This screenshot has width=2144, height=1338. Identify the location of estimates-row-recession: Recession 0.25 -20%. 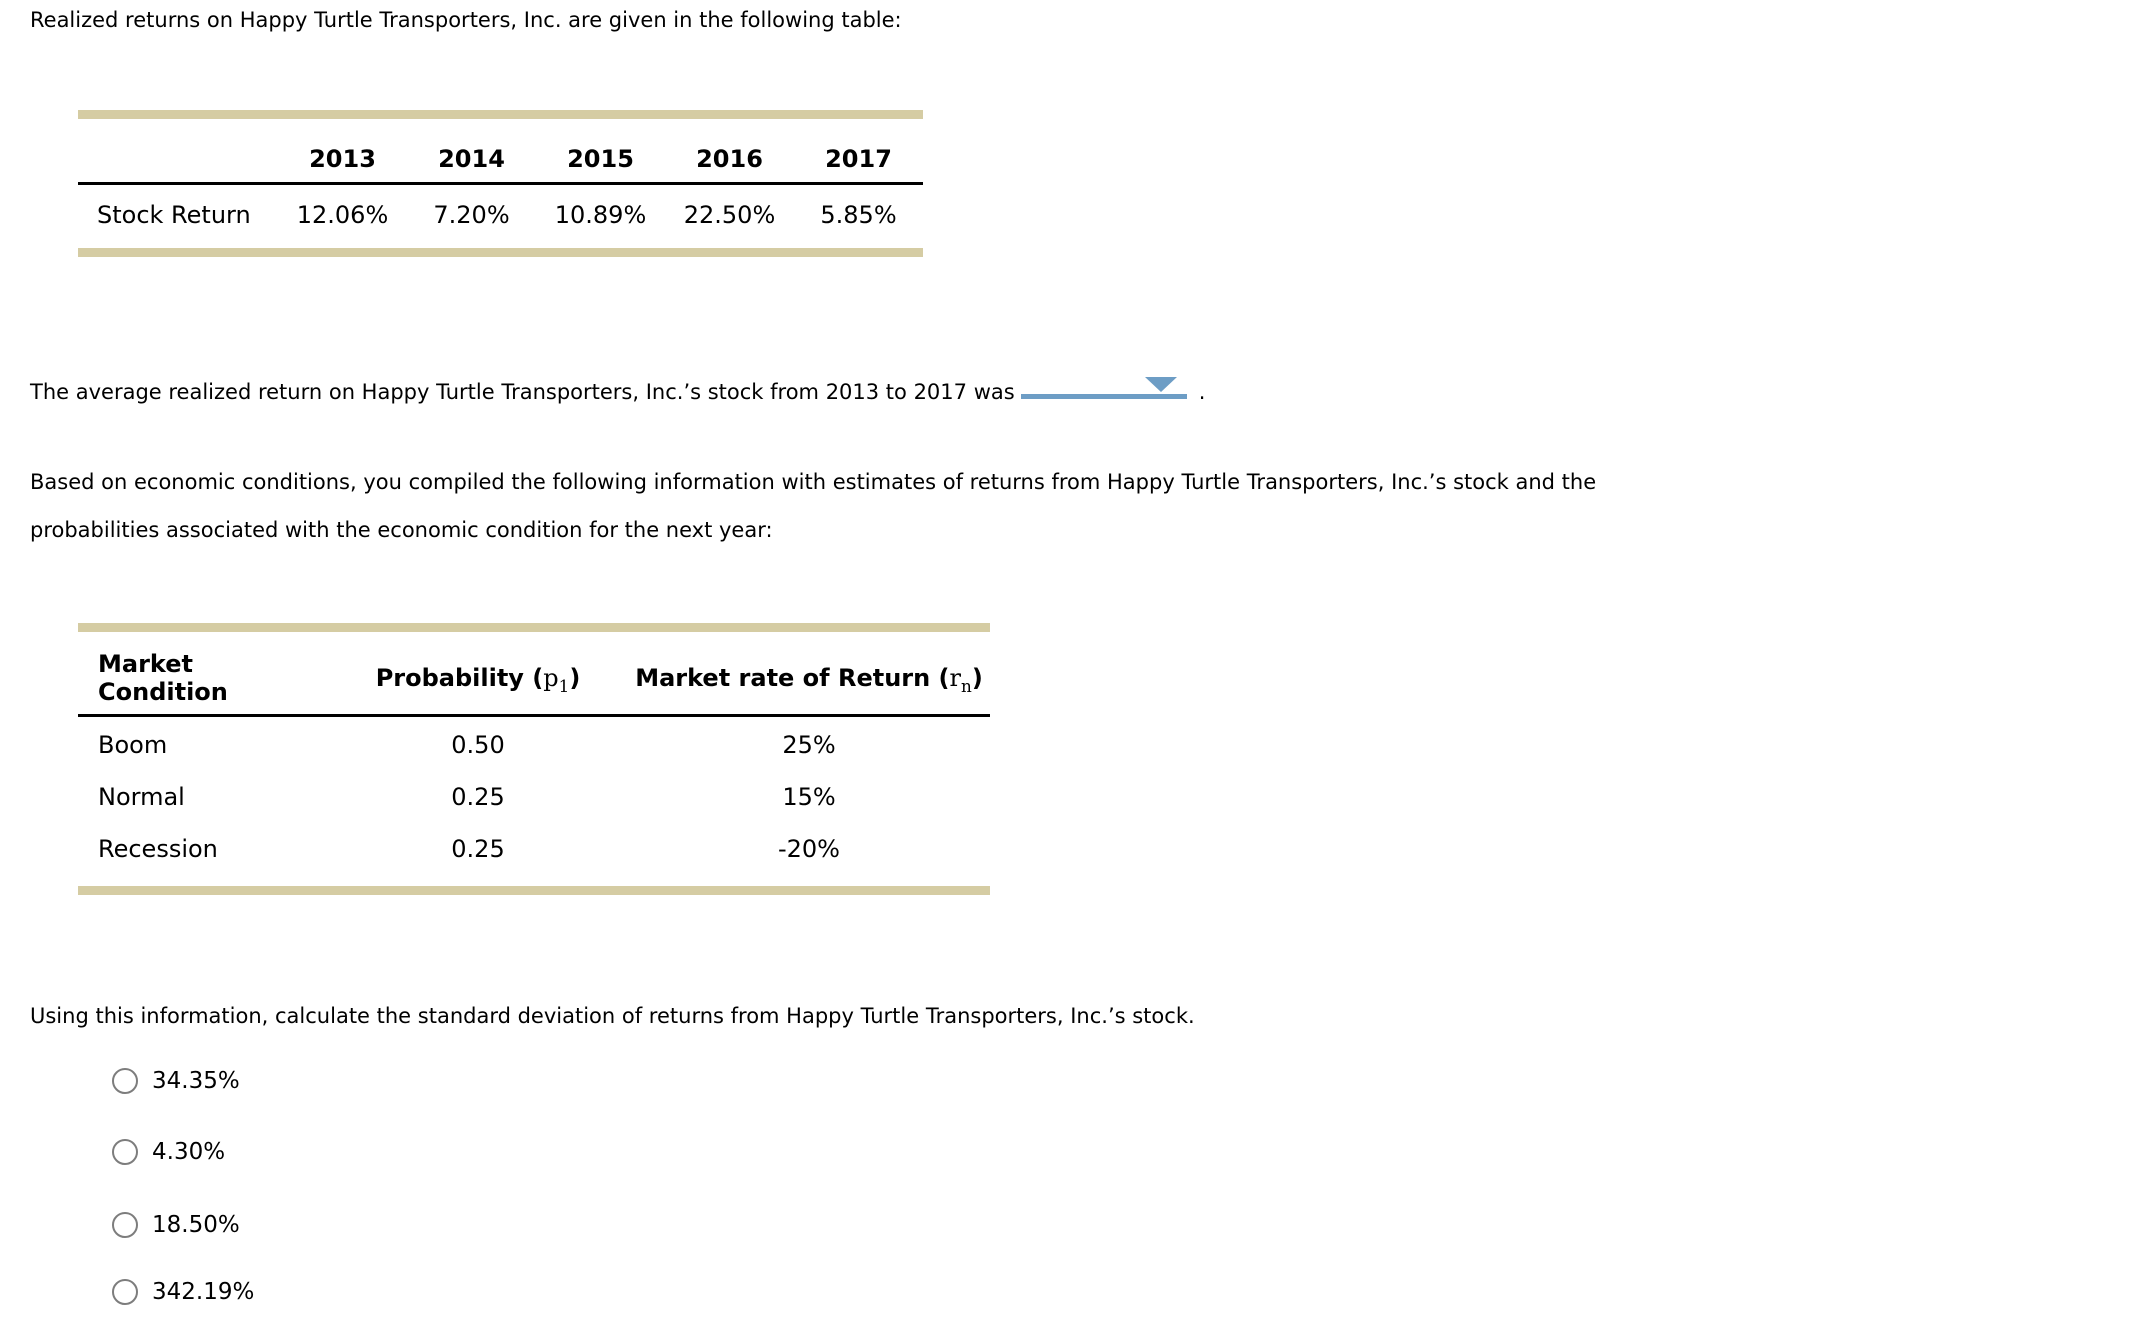
(534, 853).